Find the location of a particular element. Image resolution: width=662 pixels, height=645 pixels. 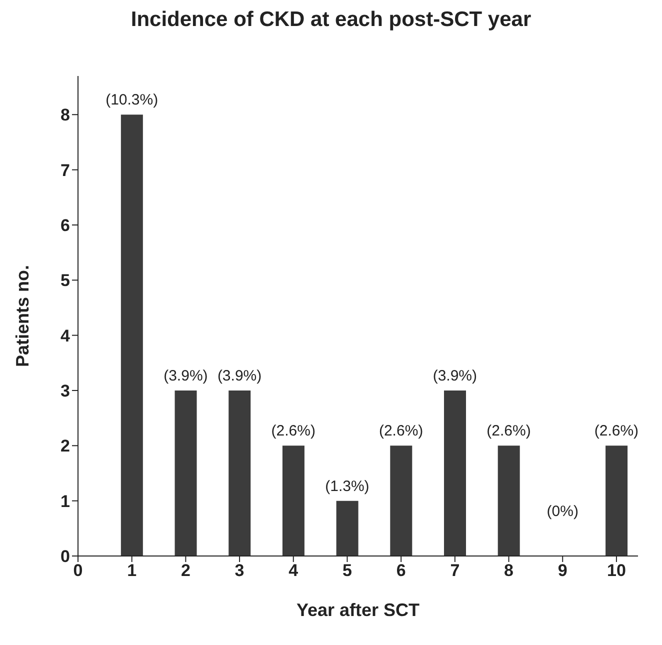

x-tick-label: 7 is located at coordinates (455, 570).